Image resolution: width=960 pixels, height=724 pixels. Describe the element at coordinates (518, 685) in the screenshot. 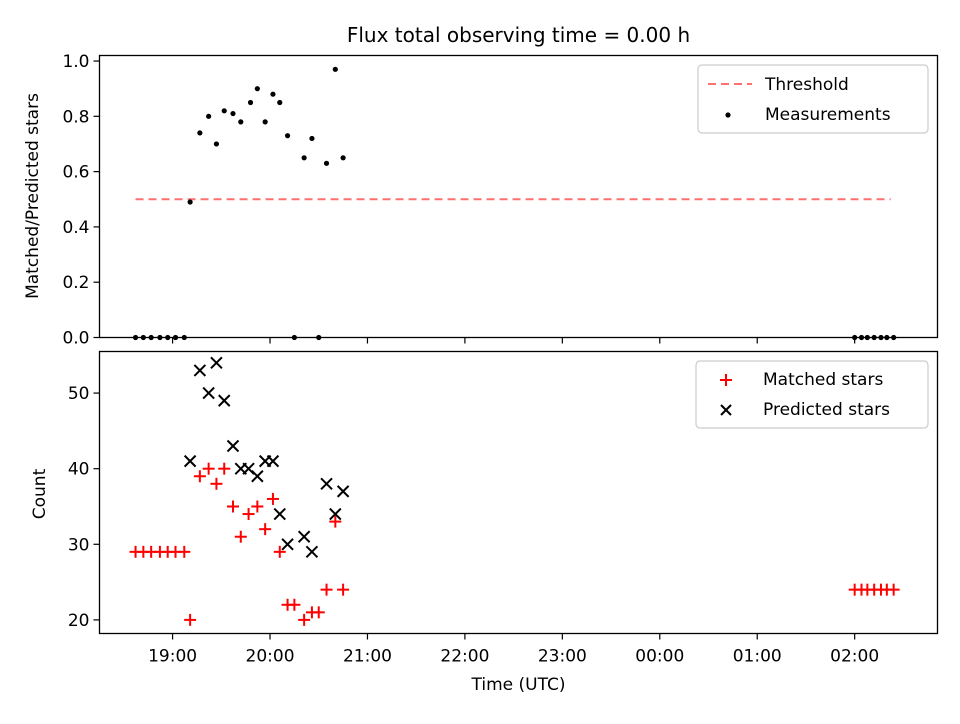

I see `x-axis-label: Time (UTC)` at that location.